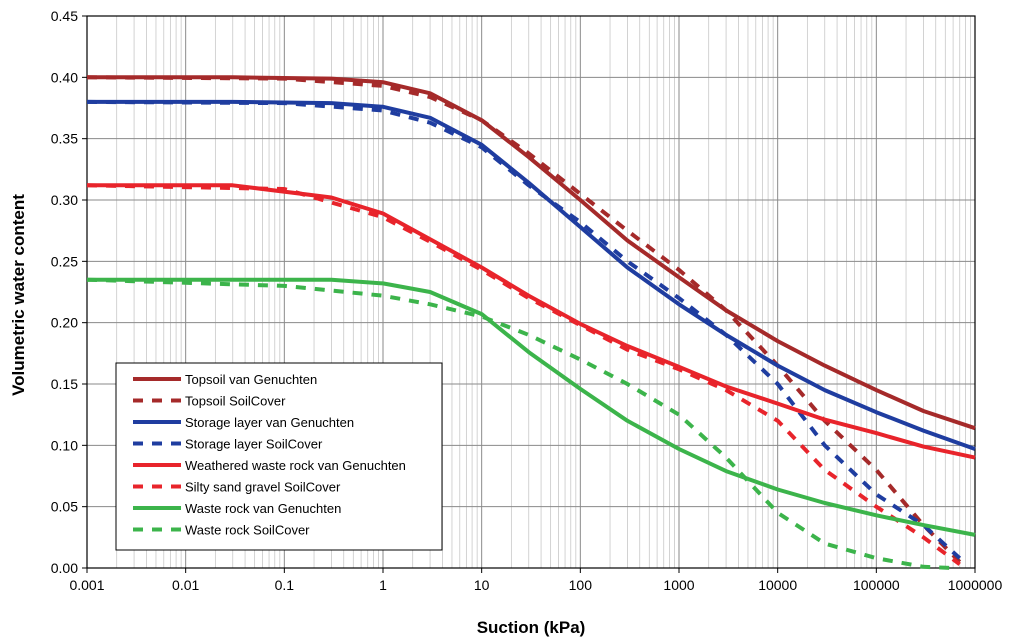 The width and height of the screenshot is (1012, 642). What do you see at coordinates (64, 445) in the screenshot?
I see `y-tick-label: 0.10` at bounding box center [64, 445].